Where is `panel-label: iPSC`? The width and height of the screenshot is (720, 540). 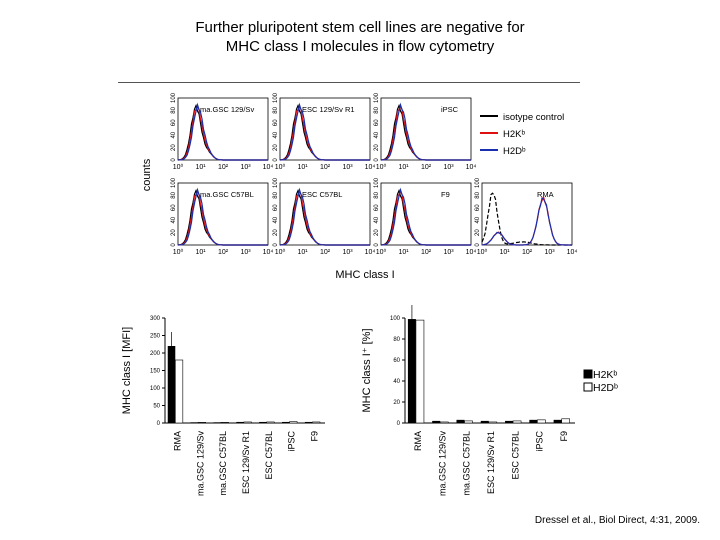
panel-label: iPSC is located at coordinates (450, 109).